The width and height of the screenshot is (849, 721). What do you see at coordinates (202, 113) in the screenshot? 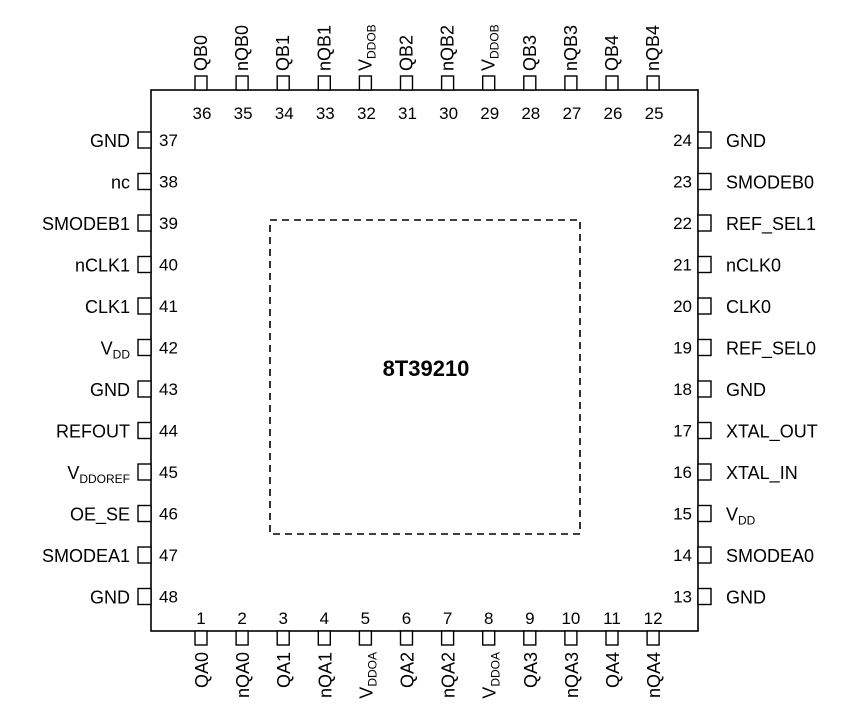
I see `pin-number-36: 36` at bounding box center [202, 113].